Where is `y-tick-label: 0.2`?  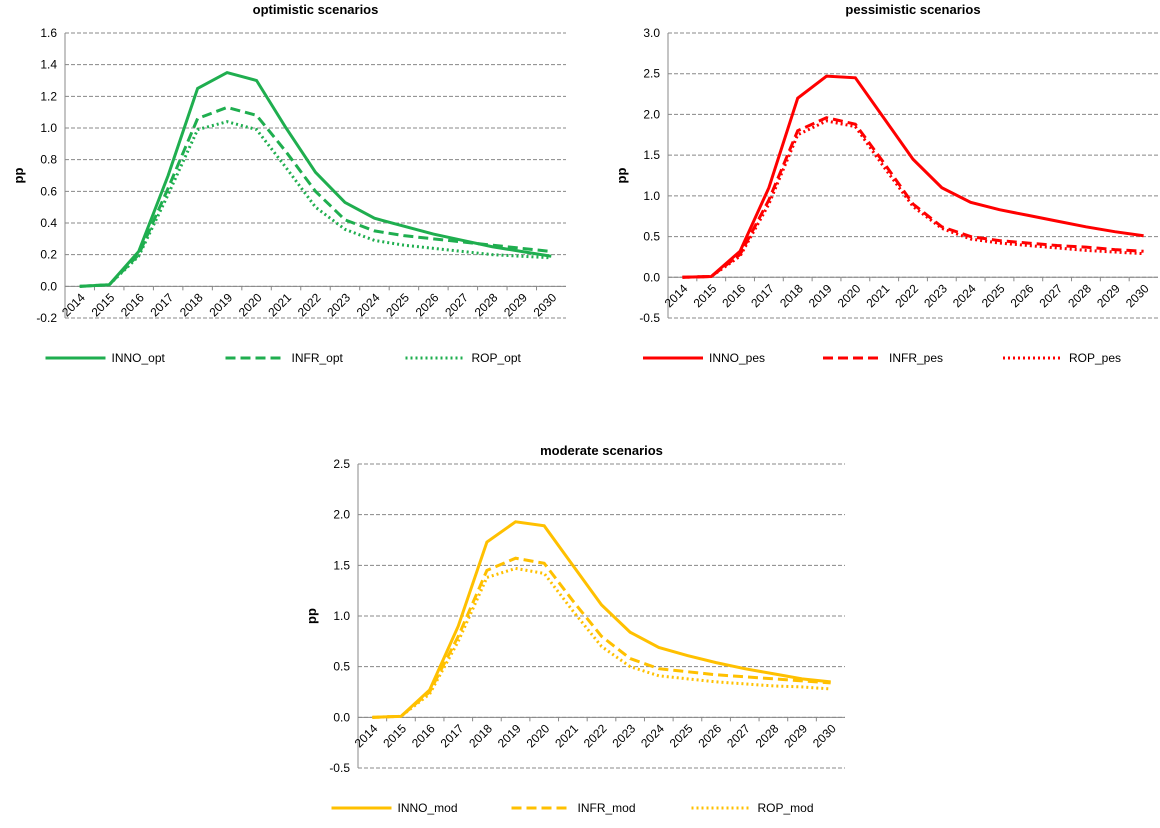 y-tick-label: 0.2 is located at coordinates (48, 255).